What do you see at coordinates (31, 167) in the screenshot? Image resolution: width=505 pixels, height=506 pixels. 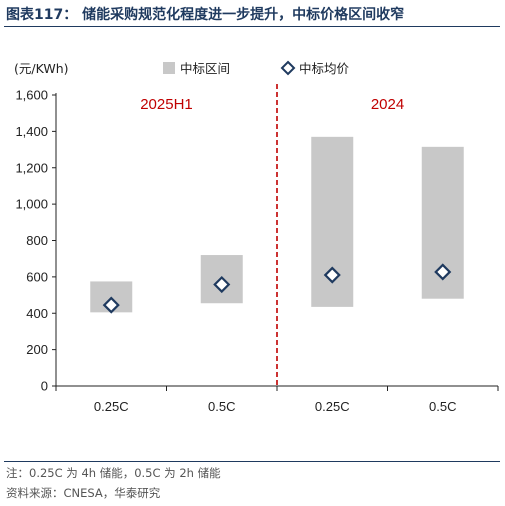 I see `y-tick-label: 1,200` at bounding box center [31, 167].